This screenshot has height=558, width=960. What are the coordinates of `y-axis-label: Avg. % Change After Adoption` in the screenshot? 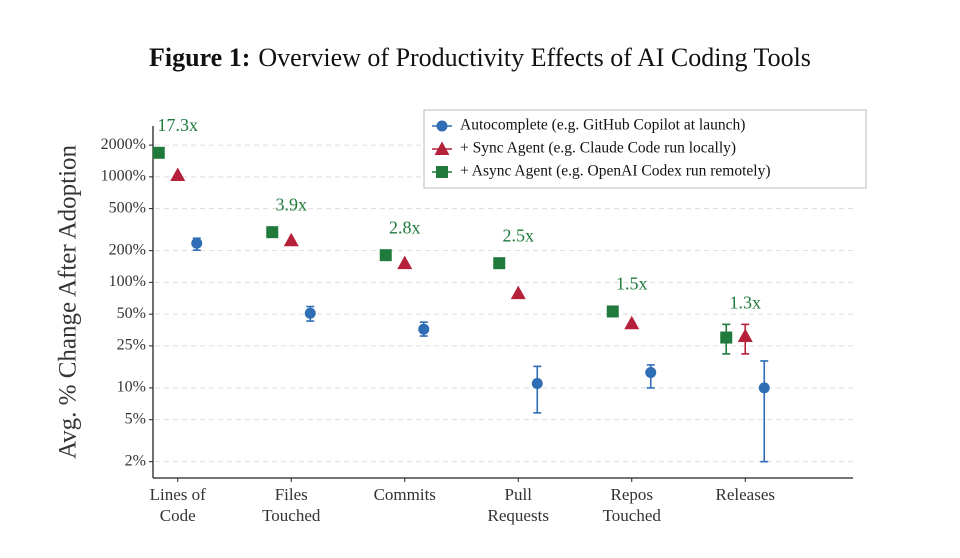 It's located at (68, 301).